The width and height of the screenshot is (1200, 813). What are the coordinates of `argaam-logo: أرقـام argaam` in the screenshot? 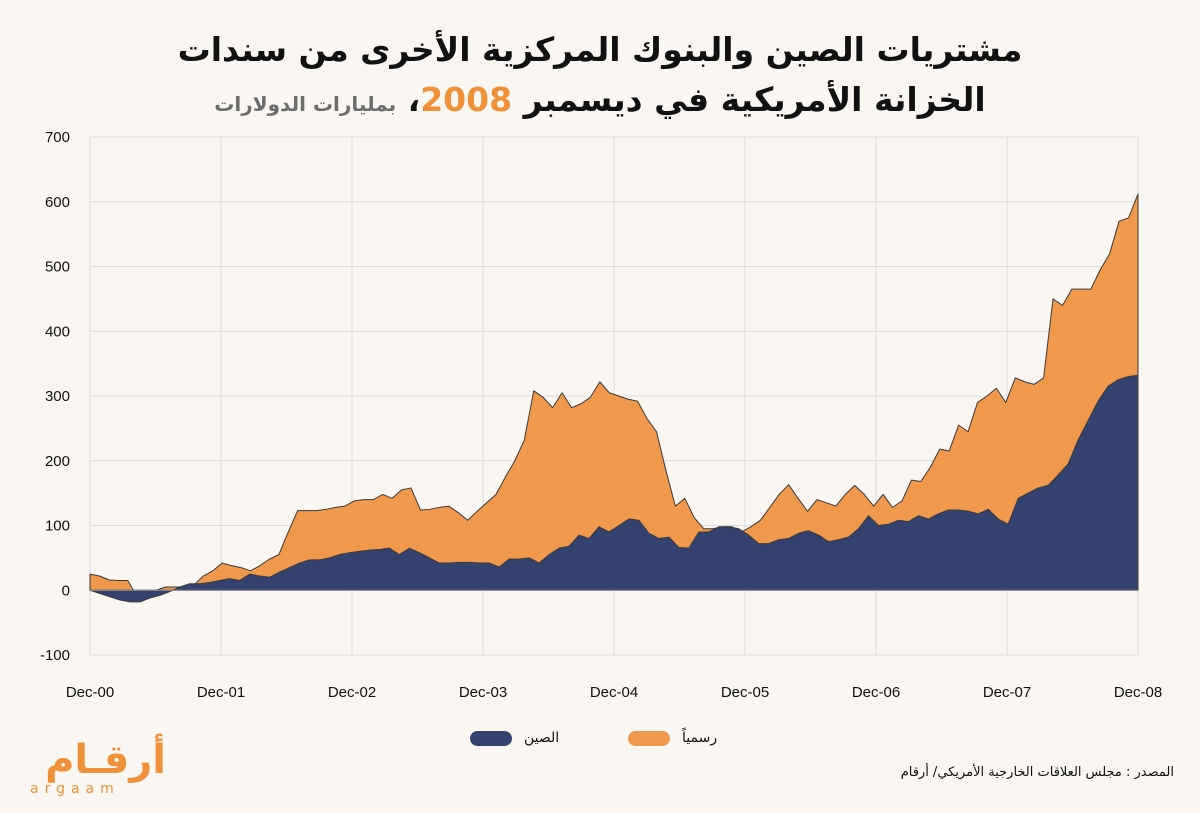 It's located at (96, 767).